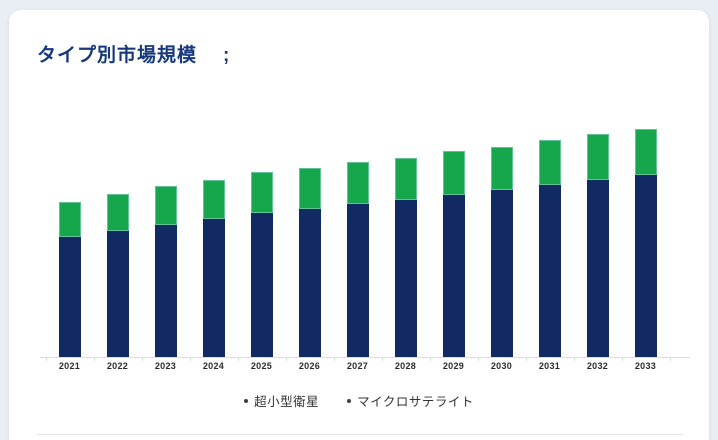 The width and height of the screenshot is (718, 440). What do you see at coordinates (405, 278) in the screenshot?
I see `bar-segment-ultra-small-satellite-2028` at bounding box center [405, 278].